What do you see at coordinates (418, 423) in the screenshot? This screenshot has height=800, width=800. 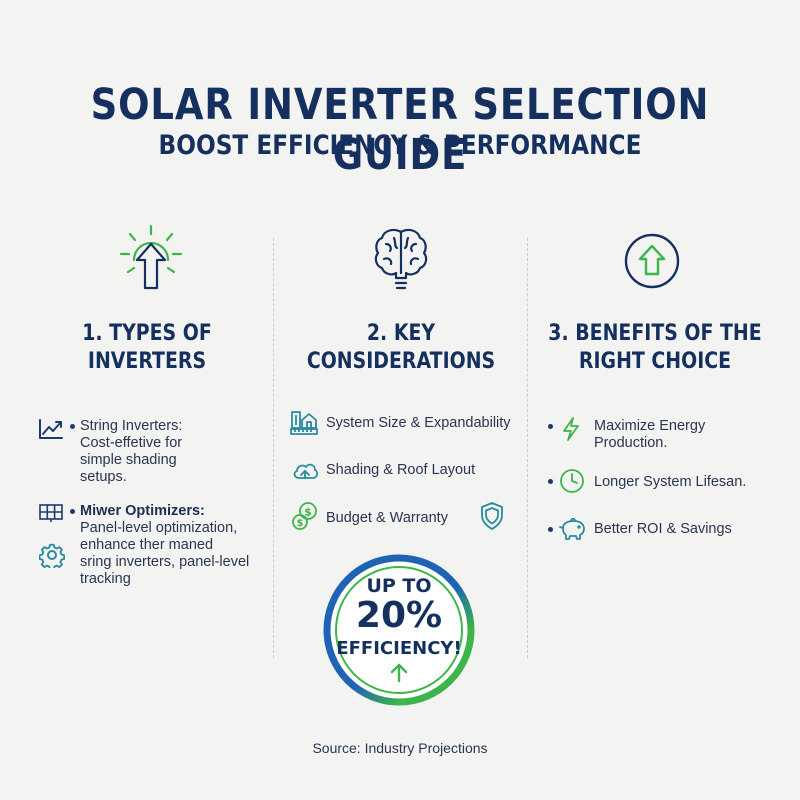 I see `list-item-system-size: System Size & Expandability` at bounding box center [418, 423].